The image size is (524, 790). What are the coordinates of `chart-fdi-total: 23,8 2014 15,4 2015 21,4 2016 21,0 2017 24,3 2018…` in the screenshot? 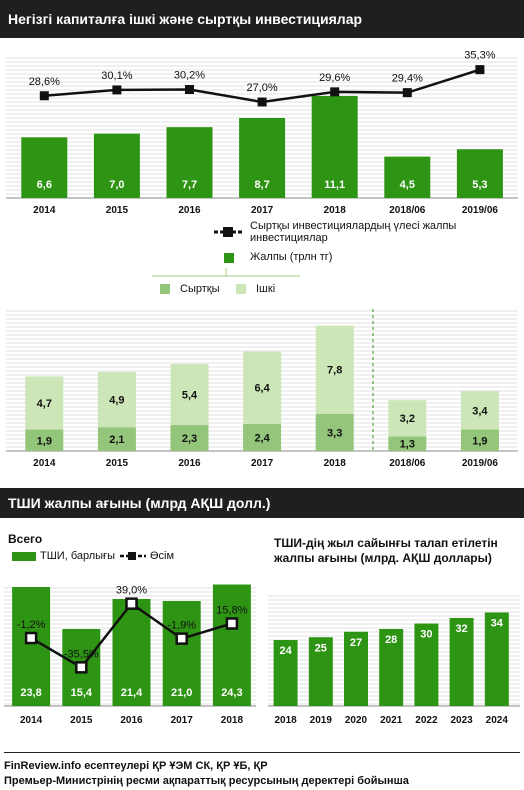 It's located at (130, 655).